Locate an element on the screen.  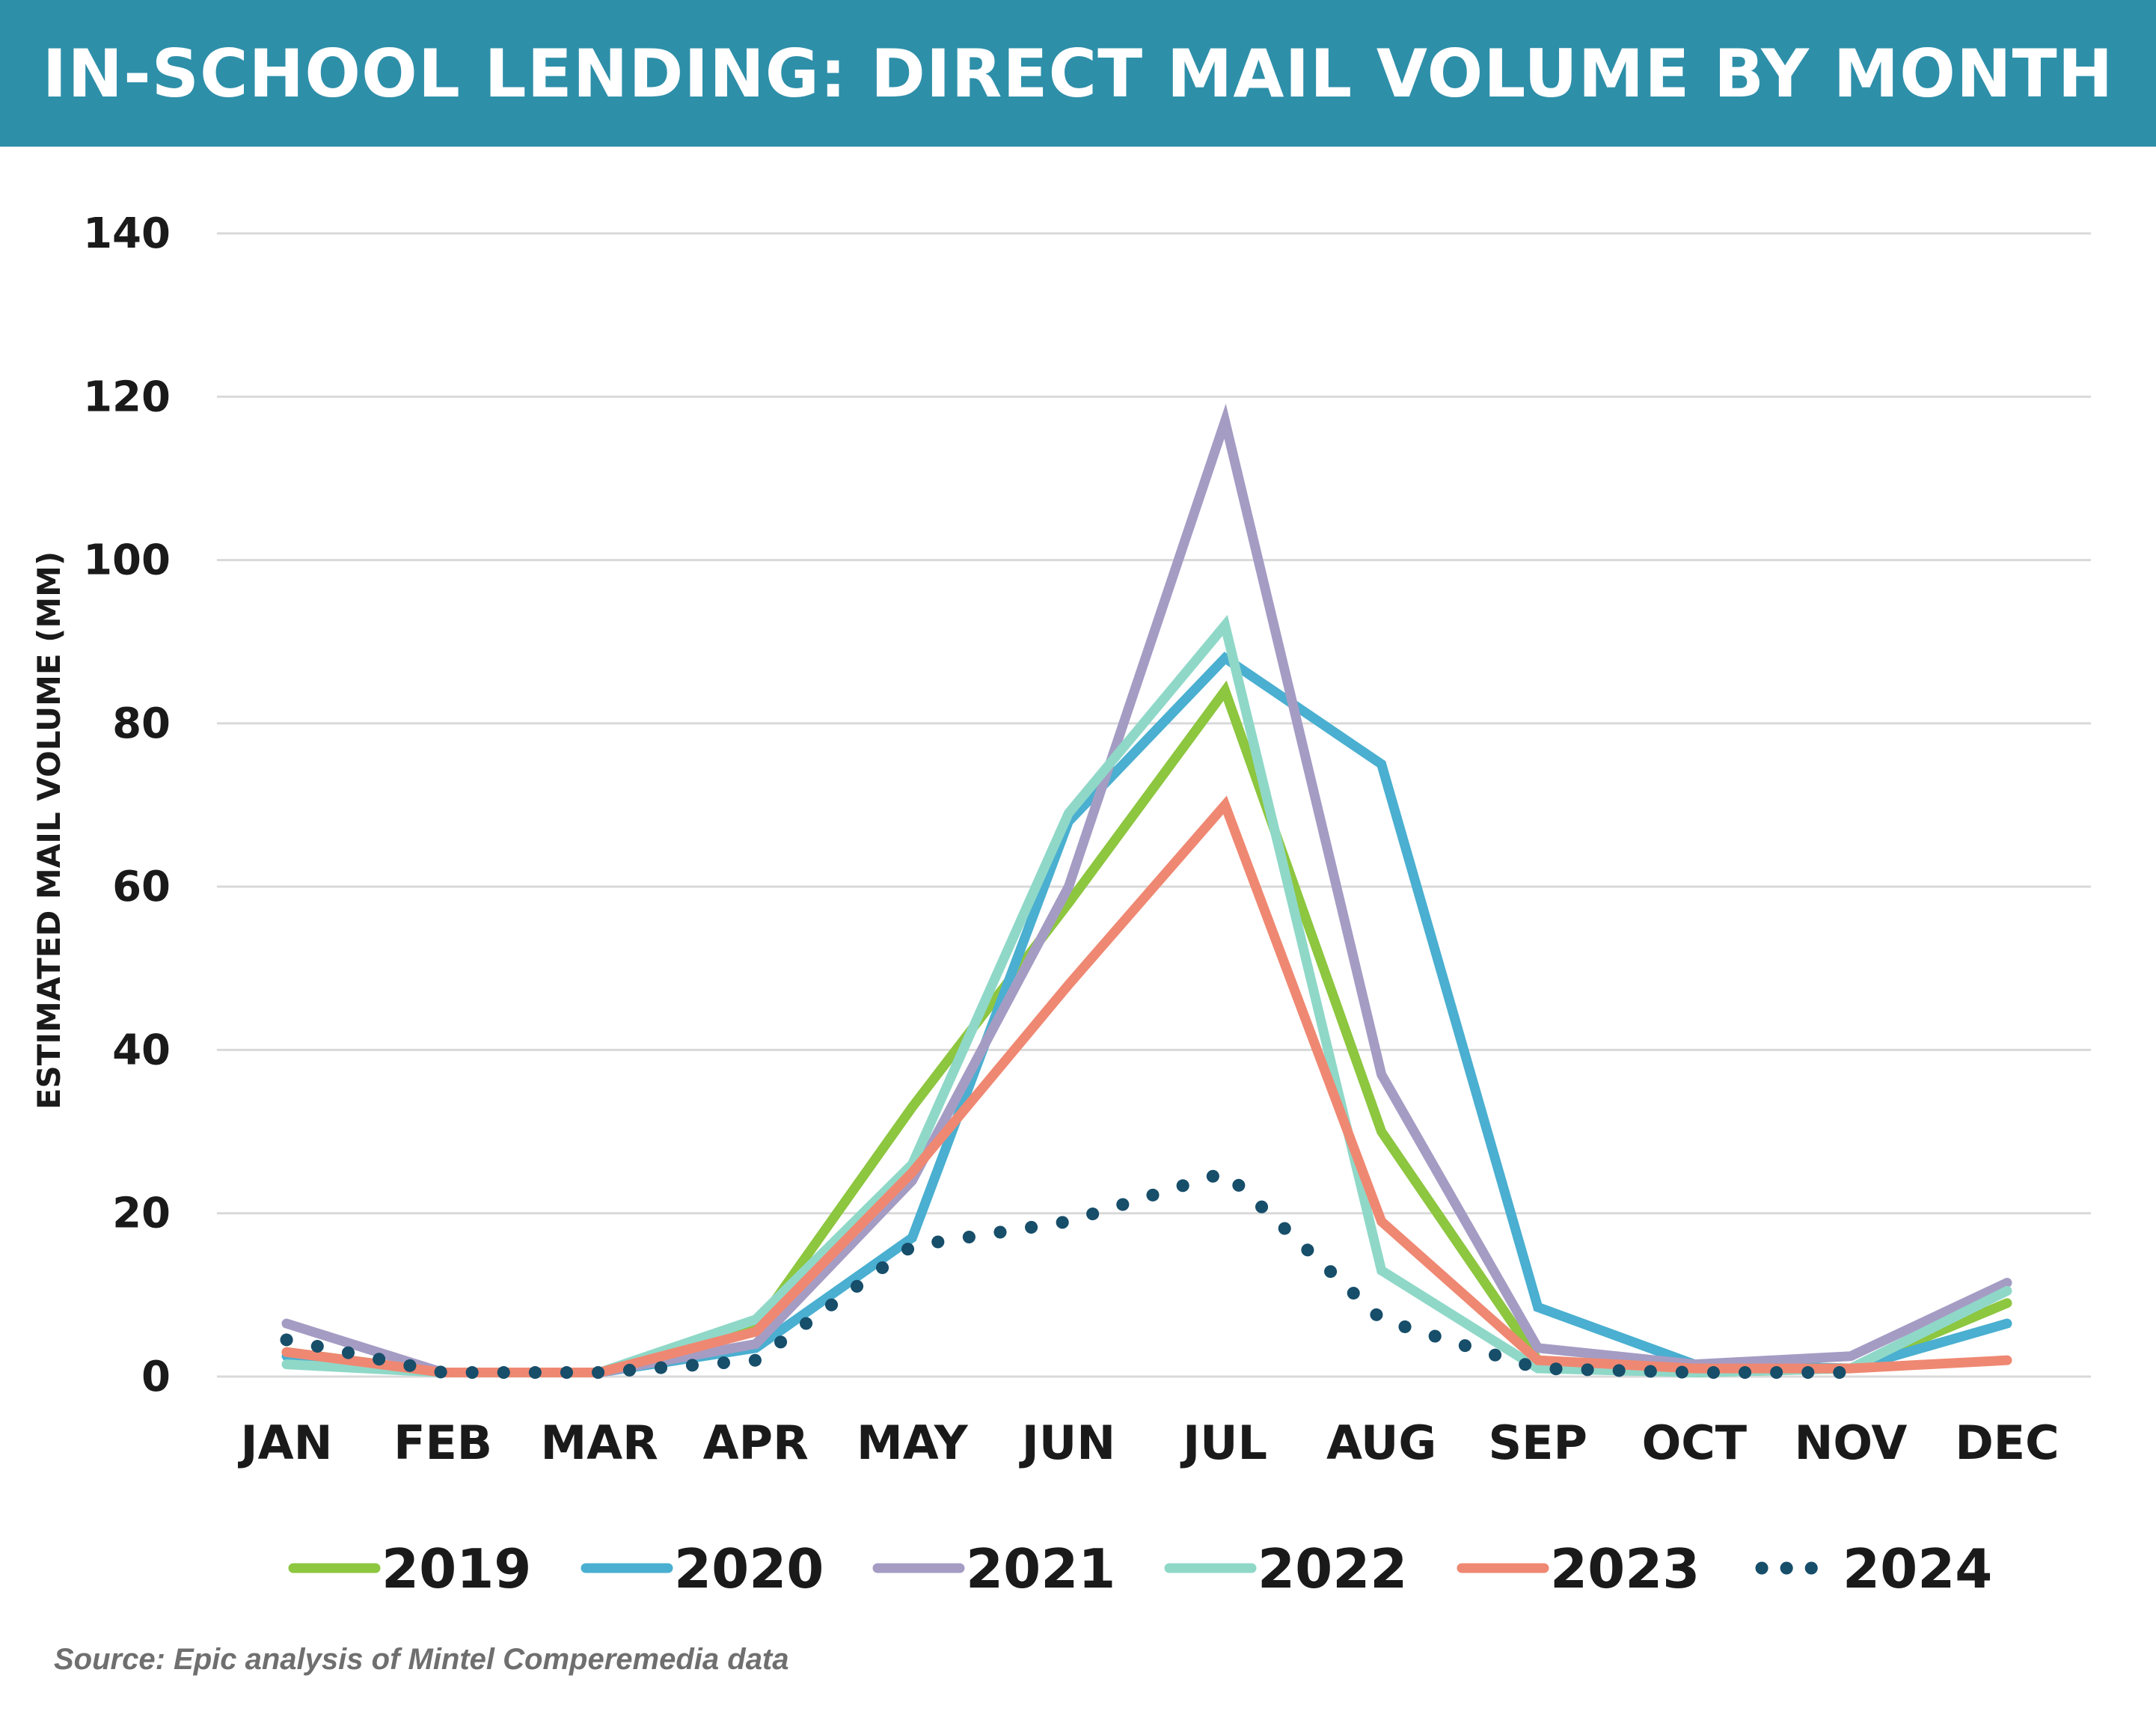
x-axis-tick-labels: JAN FEB MAR APR MAY JUN JUL AUG SEP OCT NOV DEC is located at coordinates (1149, 1442).